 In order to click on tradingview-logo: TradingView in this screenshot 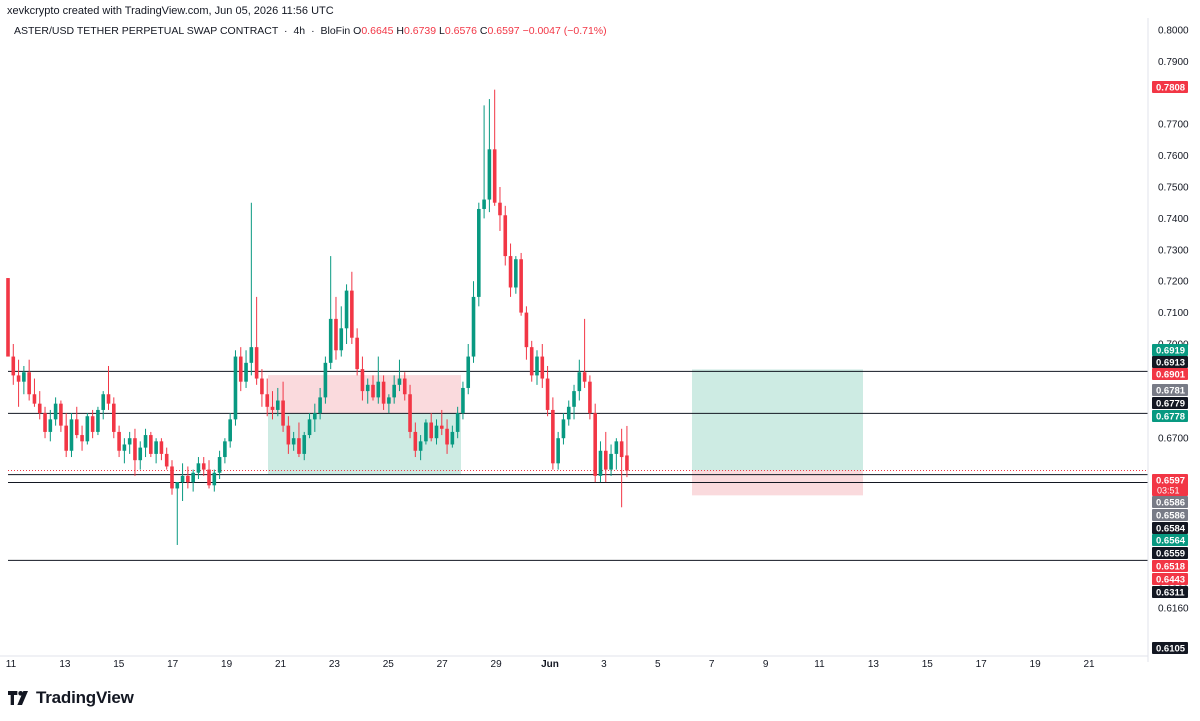, I will do `click(71, 698)`.